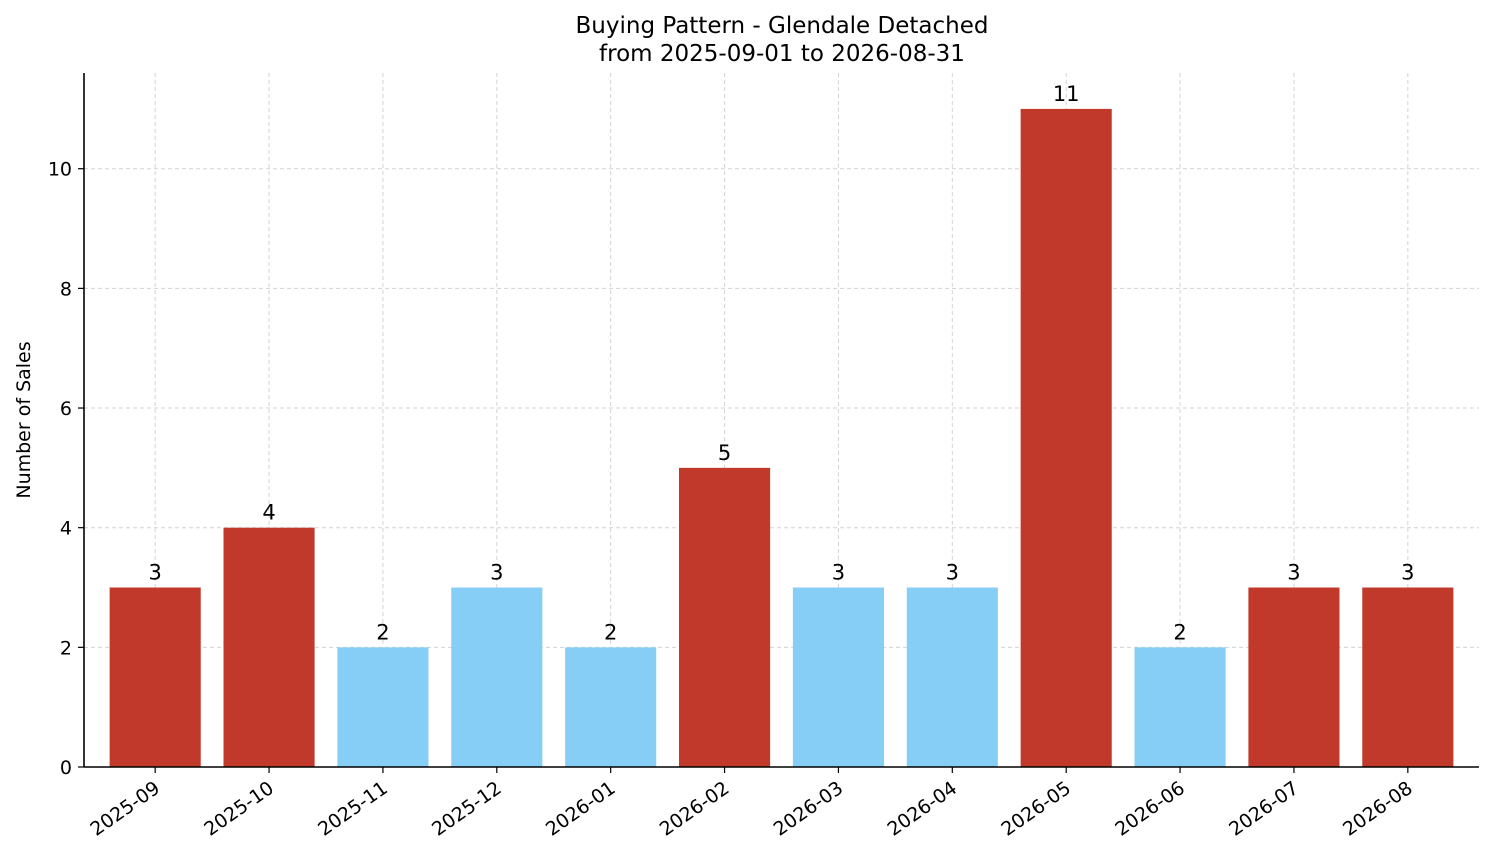  Describe the element at coordinates (1264, 809) in the screenshot. I see `x-tick-label: 2026-07` at that location.